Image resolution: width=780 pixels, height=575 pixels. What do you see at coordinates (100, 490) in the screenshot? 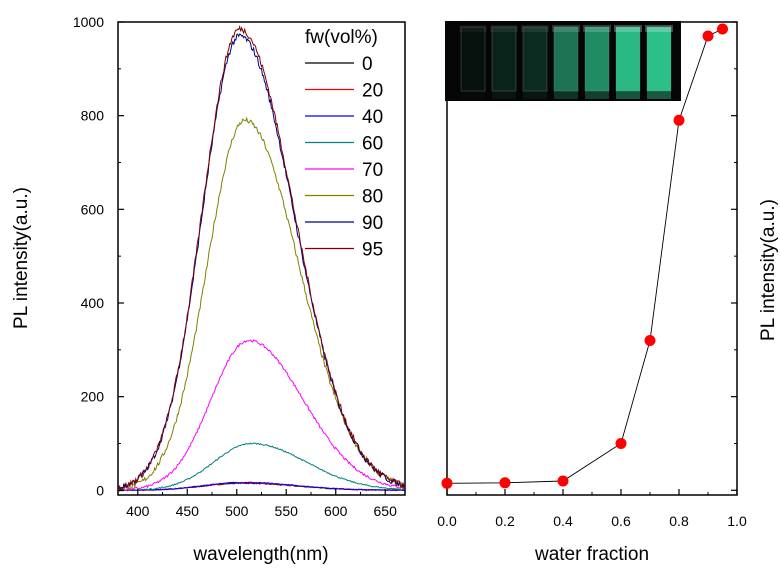
I see `spectra-y-tick-label: 0` at bounding box center [100, 490].